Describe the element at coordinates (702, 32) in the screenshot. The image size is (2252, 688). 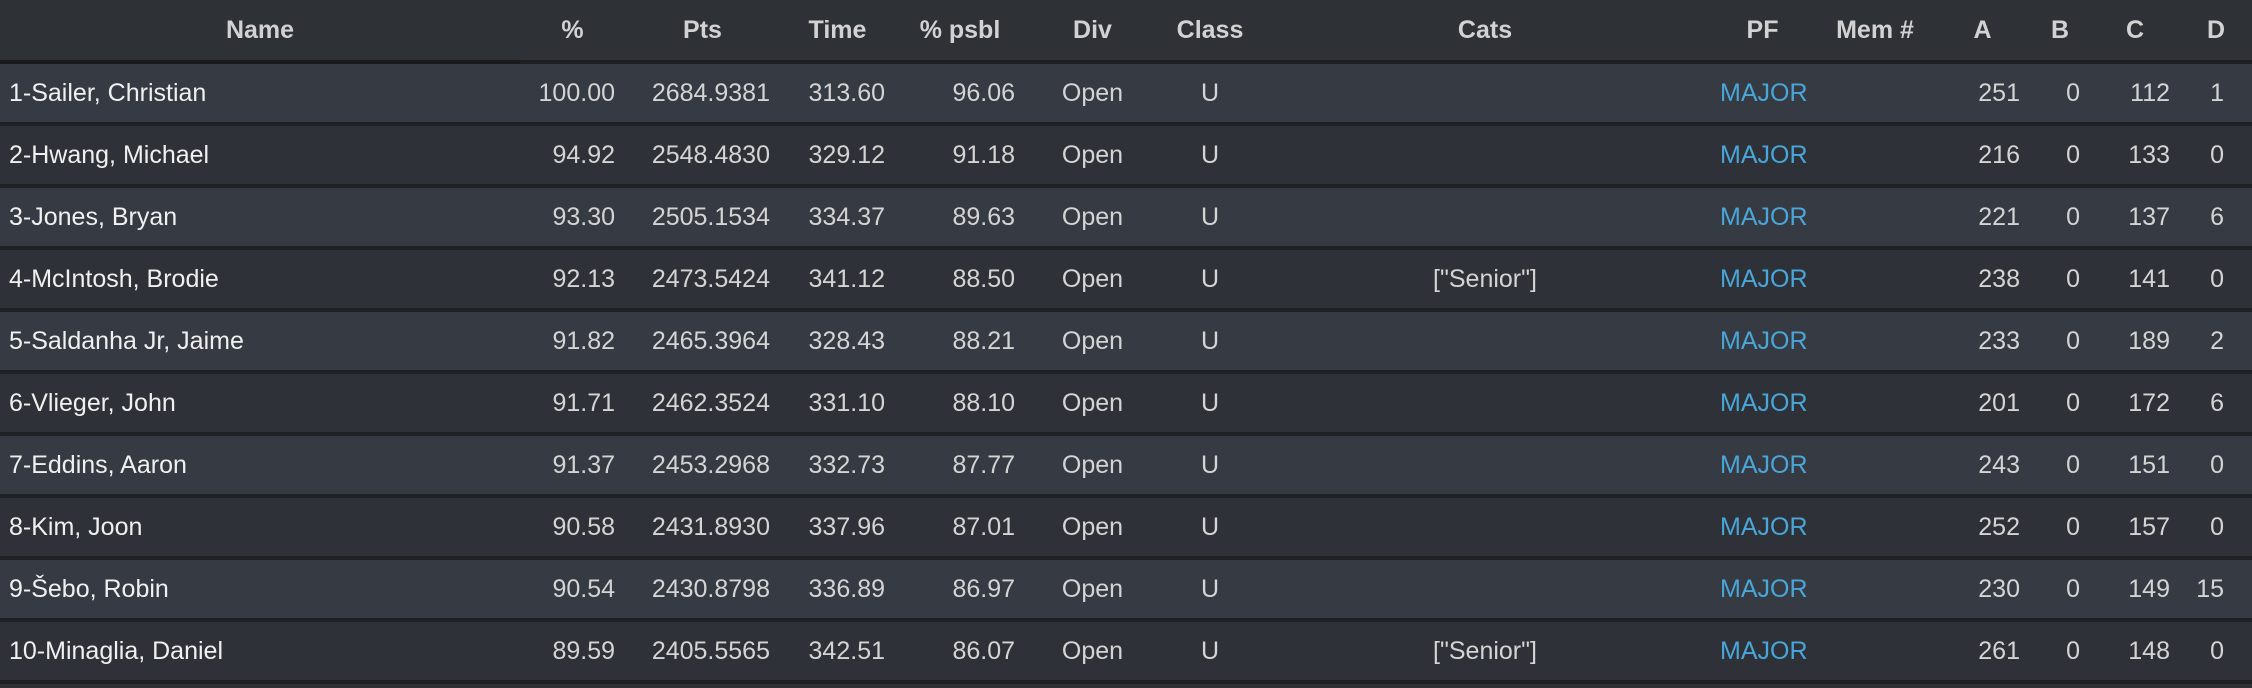
I see `column-header-pts: Pts` at that location.